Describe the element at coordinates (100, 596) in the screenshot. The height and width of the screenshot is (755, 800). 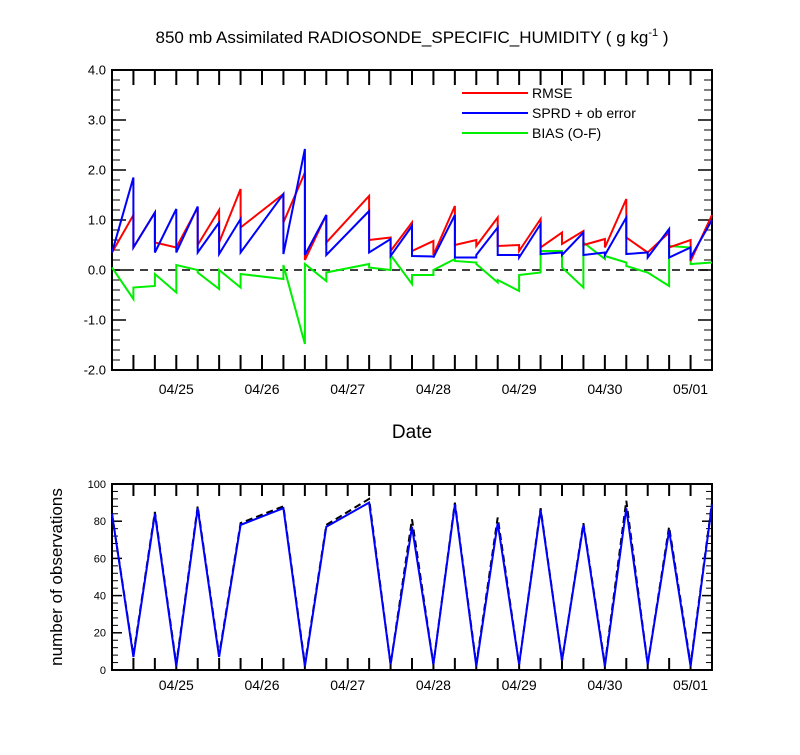
I see `y-tick-label: 40` at that location.